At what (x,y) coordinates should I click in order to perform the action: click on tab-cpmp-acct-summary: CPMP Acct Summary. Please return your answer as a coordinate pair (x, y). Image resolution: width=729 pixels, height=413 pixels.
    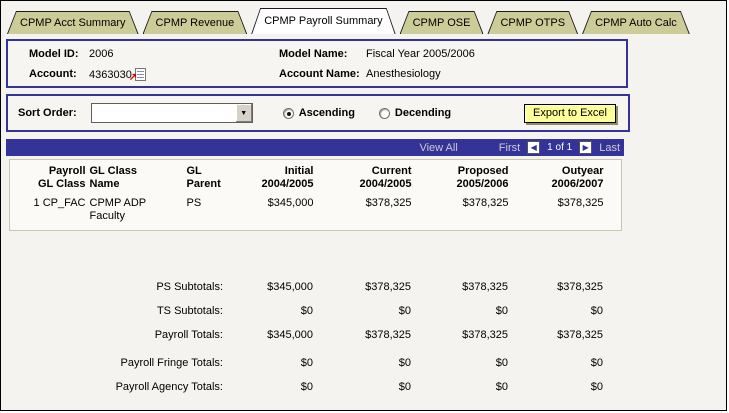
    Looking at the image, I should click on (73, 22).